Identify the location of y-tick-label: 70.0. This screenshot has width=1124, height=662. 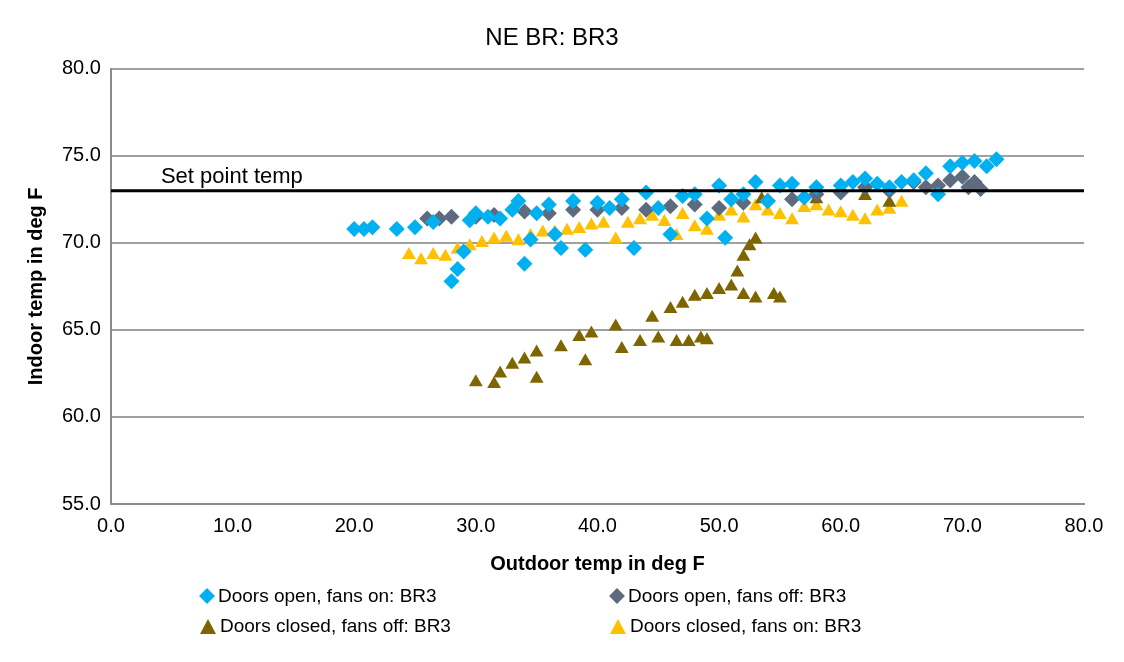
(81, 241).